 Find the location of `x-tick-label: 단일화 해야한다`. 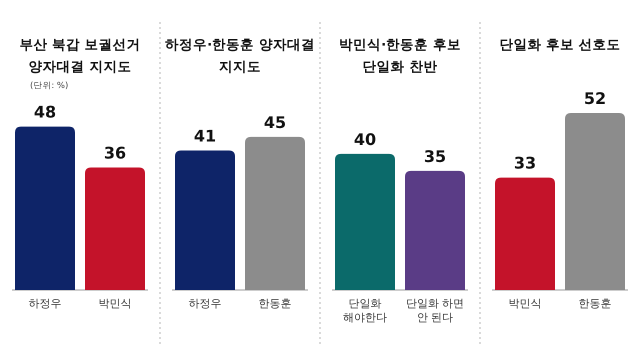

x-tick-label: 단일화 해야한다 is located at coordinates (365, 310).